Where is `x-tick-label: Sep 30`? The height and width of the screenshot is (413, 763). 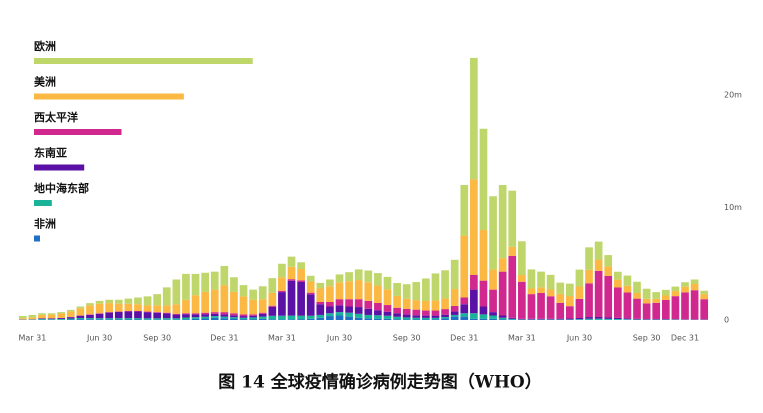 x-tick-label: Sep 30 is located at coordinates (157, 338).